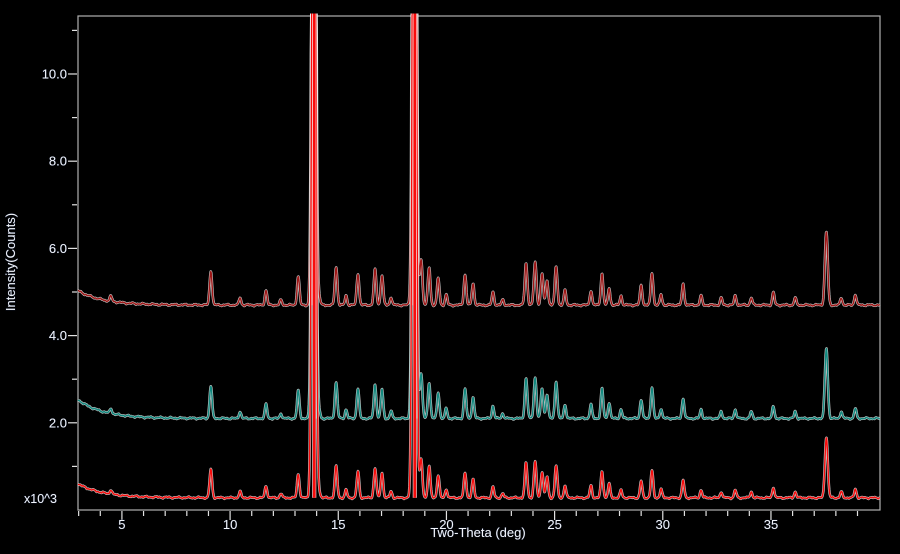  I want to click on x-tick-label: 30, so click(663, 524).